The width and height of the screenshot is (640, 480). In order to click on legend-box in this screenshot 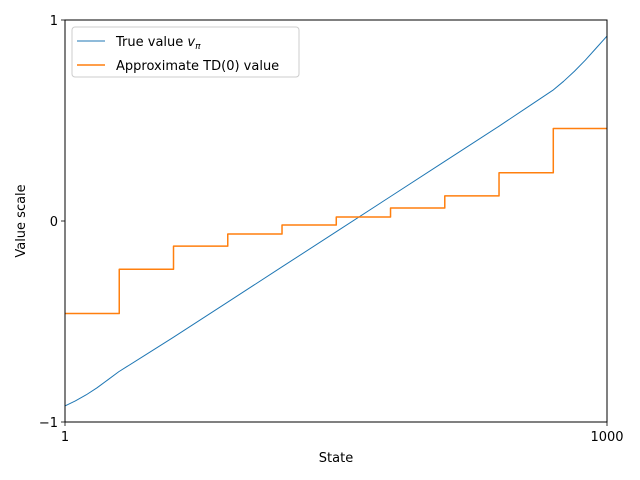, I will do `click(185, 52)`.